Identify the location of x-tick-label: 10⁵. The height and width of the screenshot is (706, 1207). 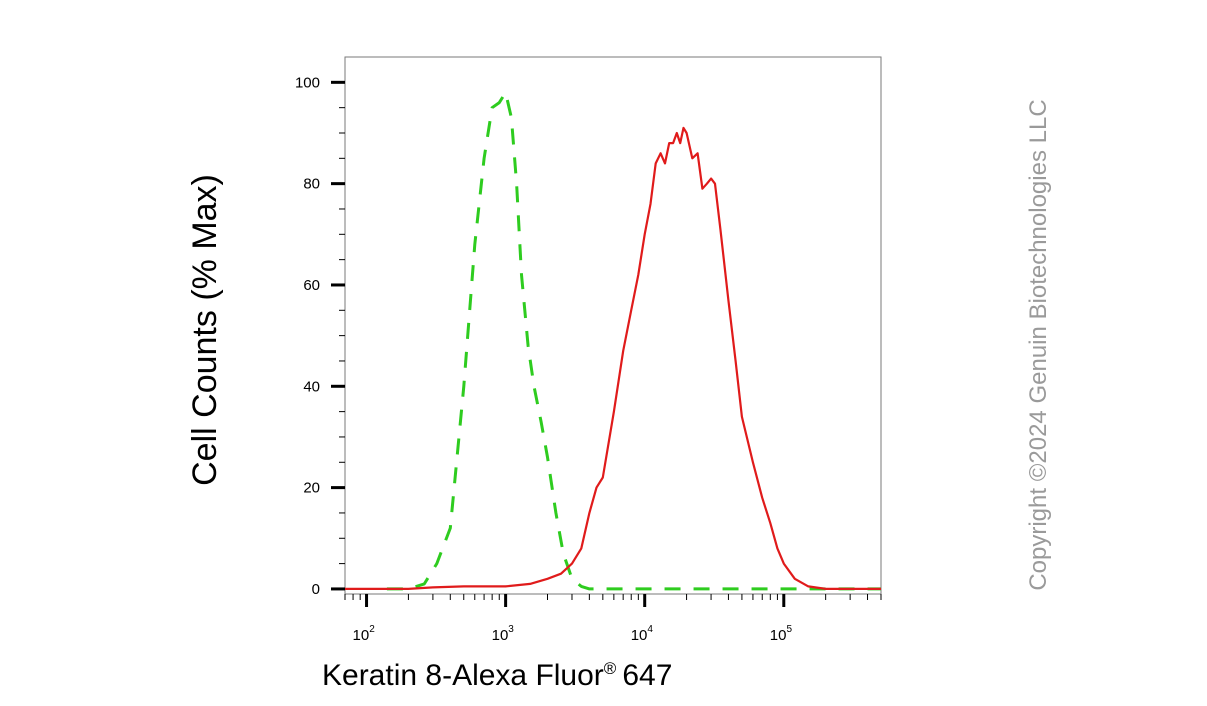
(781, 634).